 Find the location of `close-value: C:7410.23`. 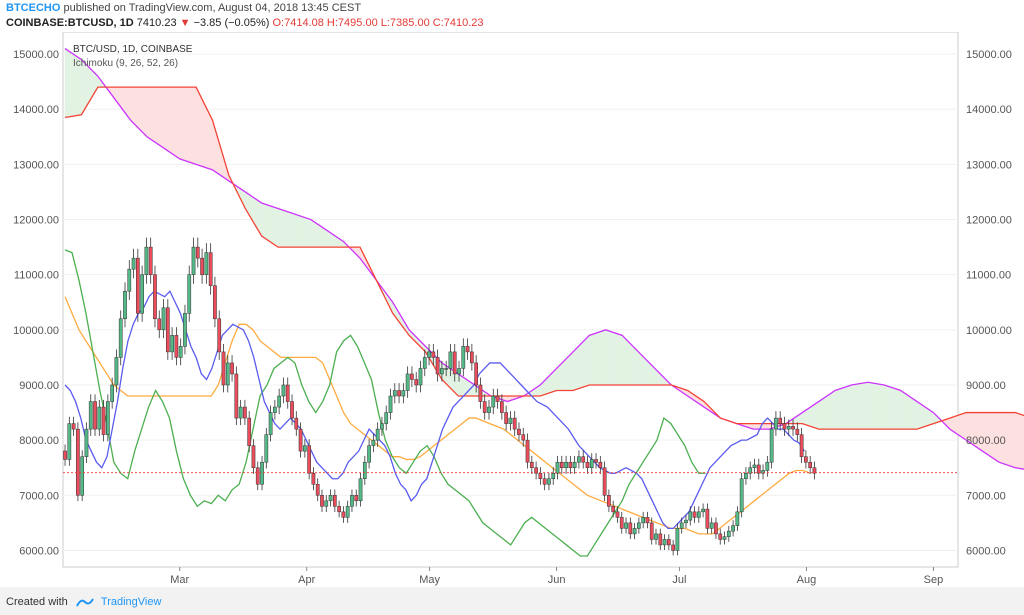

close-value: C:7410.23 is located at coordinates (458, 23).